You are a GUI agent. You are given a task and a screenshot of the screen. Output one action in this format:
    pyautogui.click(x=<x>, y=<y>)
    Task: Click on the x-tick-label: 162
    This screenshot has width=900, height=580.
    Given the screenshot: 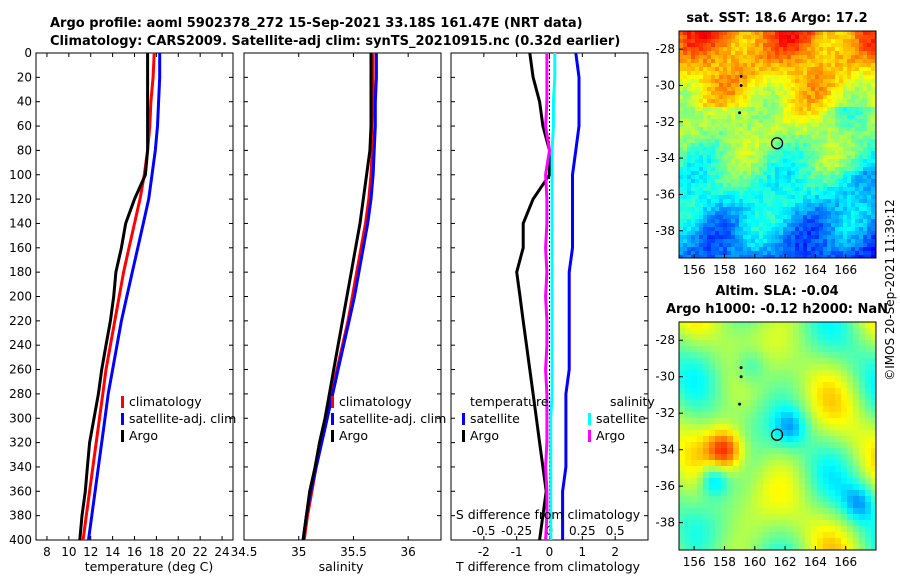 What is the action you would take?
    pyautogui.click(x=785, y=562)
    